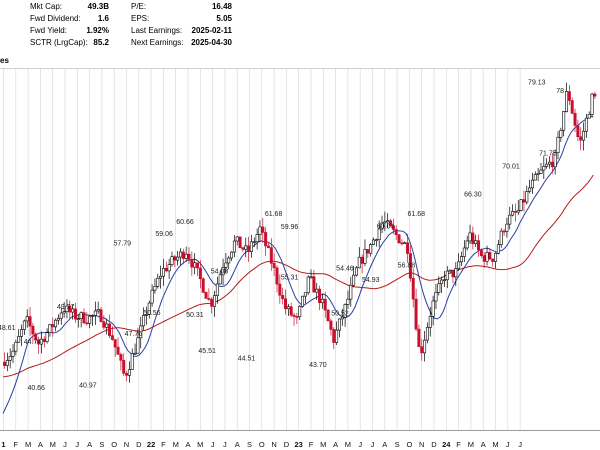 The height and width of the screenshot is (450, 600). What do you see at coordinates (274, 214) in the screenshot?
I see `price-annotation-label: 61.68` at bounding box center [274, 214].